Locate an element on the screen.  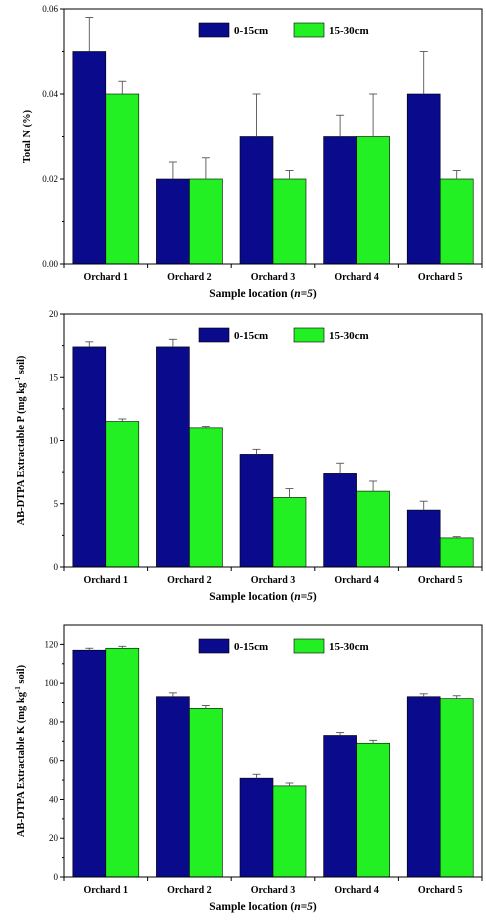
y-tick-label: 80 is located at coordinates (54, 722).